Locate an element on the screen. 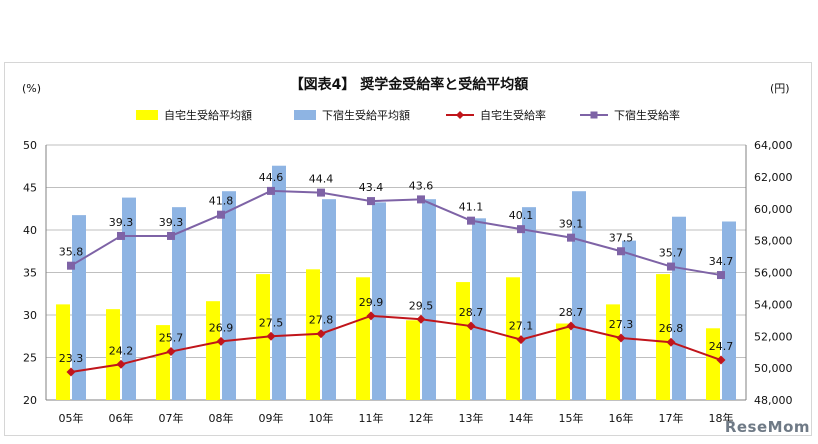 This screenshot has width=818, height=444. x-tick-label: 18年 is located at coordinates (721, 418).